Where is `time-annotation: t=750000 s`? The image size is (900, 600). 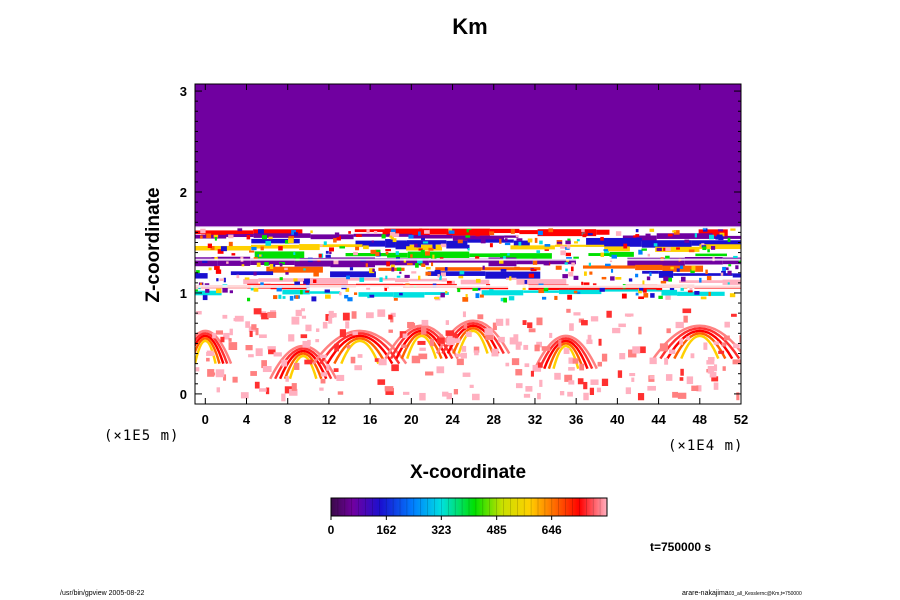
time-annotation: t=750000 s is located at coordinates (681, 547).